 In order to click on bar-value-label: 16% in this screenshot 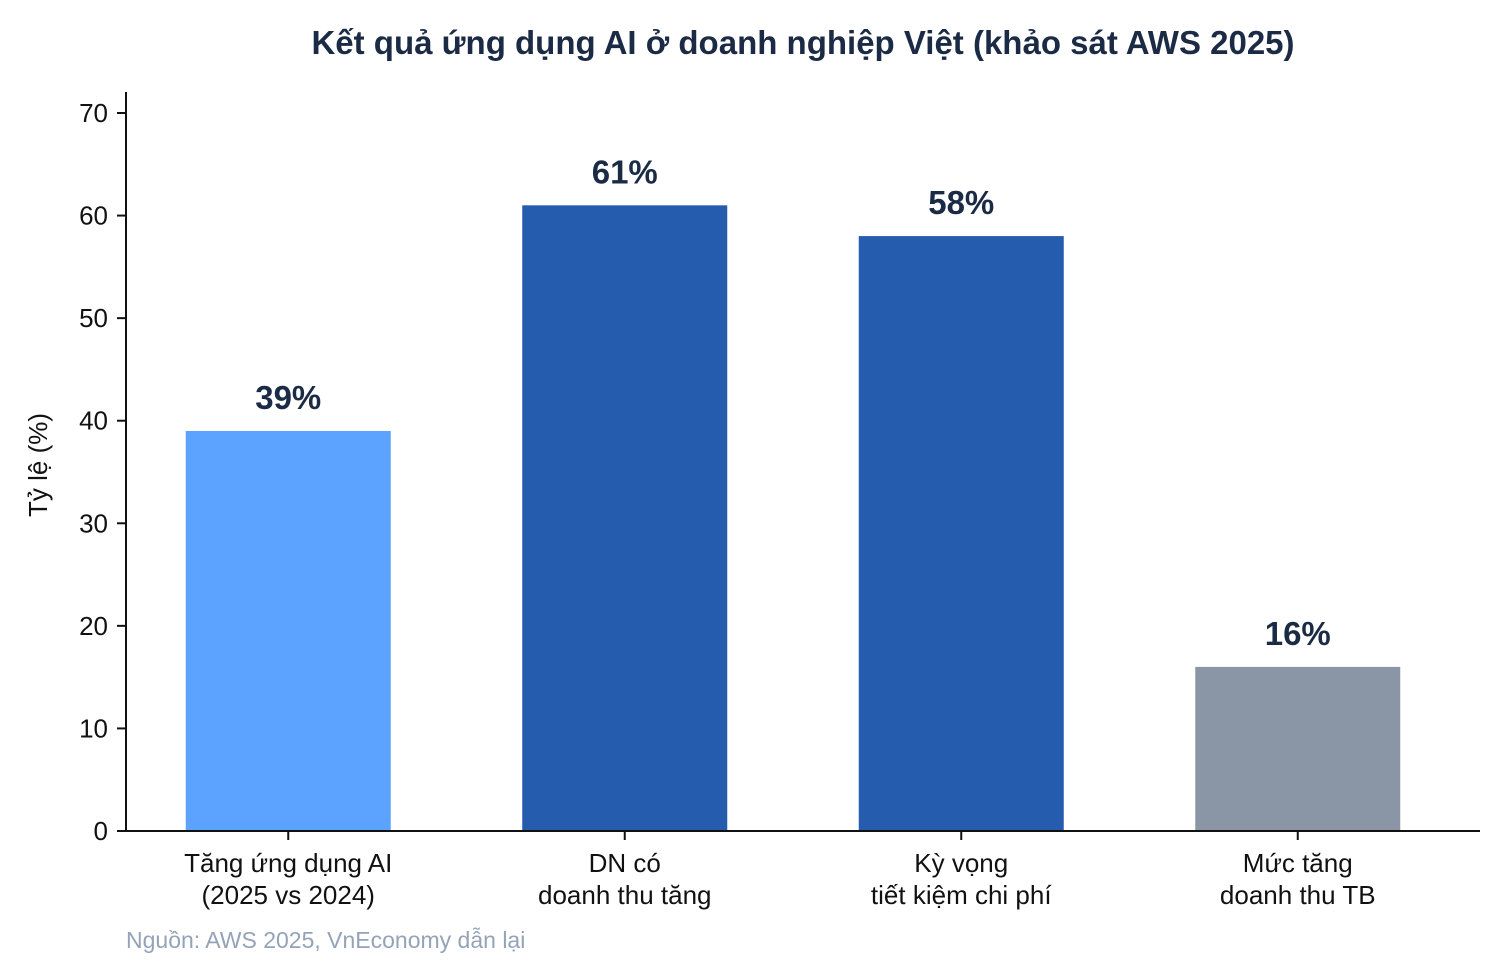, I will do `click(1298, 633)`.